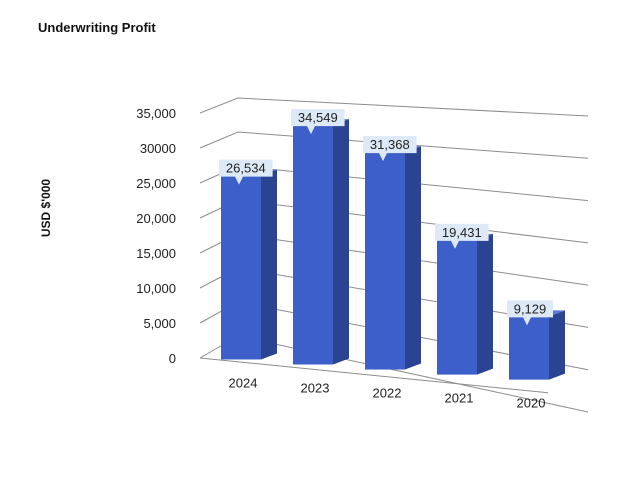 This screenshot has height=503, width=636. What do you see at coordinates (315, 388) in the screenshot?
I see `x-tick-label: 2023` at bounding box center [315, 388].